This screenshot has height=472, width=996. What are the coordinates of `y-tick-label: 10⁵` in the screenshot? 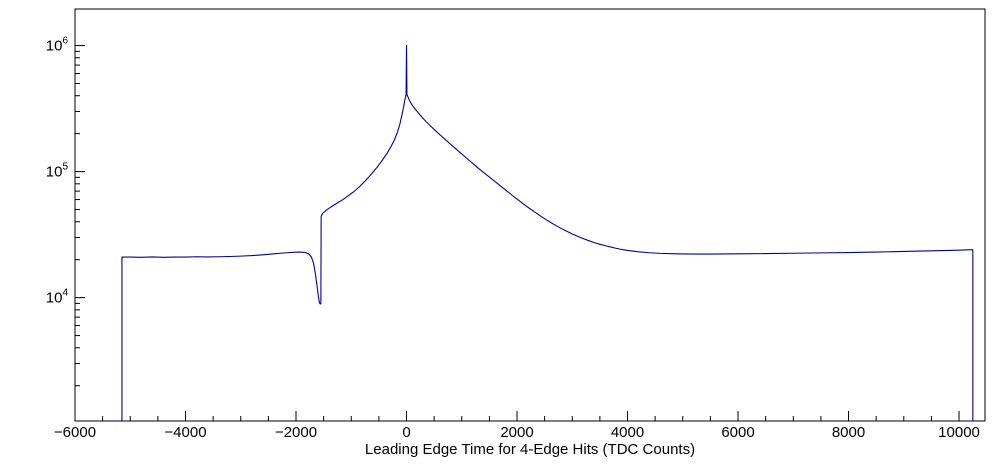 It's located at (57, 171).